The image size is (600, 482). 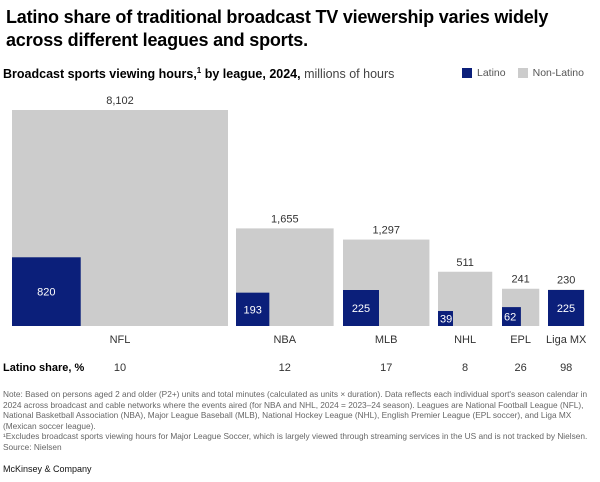 I want to click on square-latino-NBA, so click(x=253, y=309).